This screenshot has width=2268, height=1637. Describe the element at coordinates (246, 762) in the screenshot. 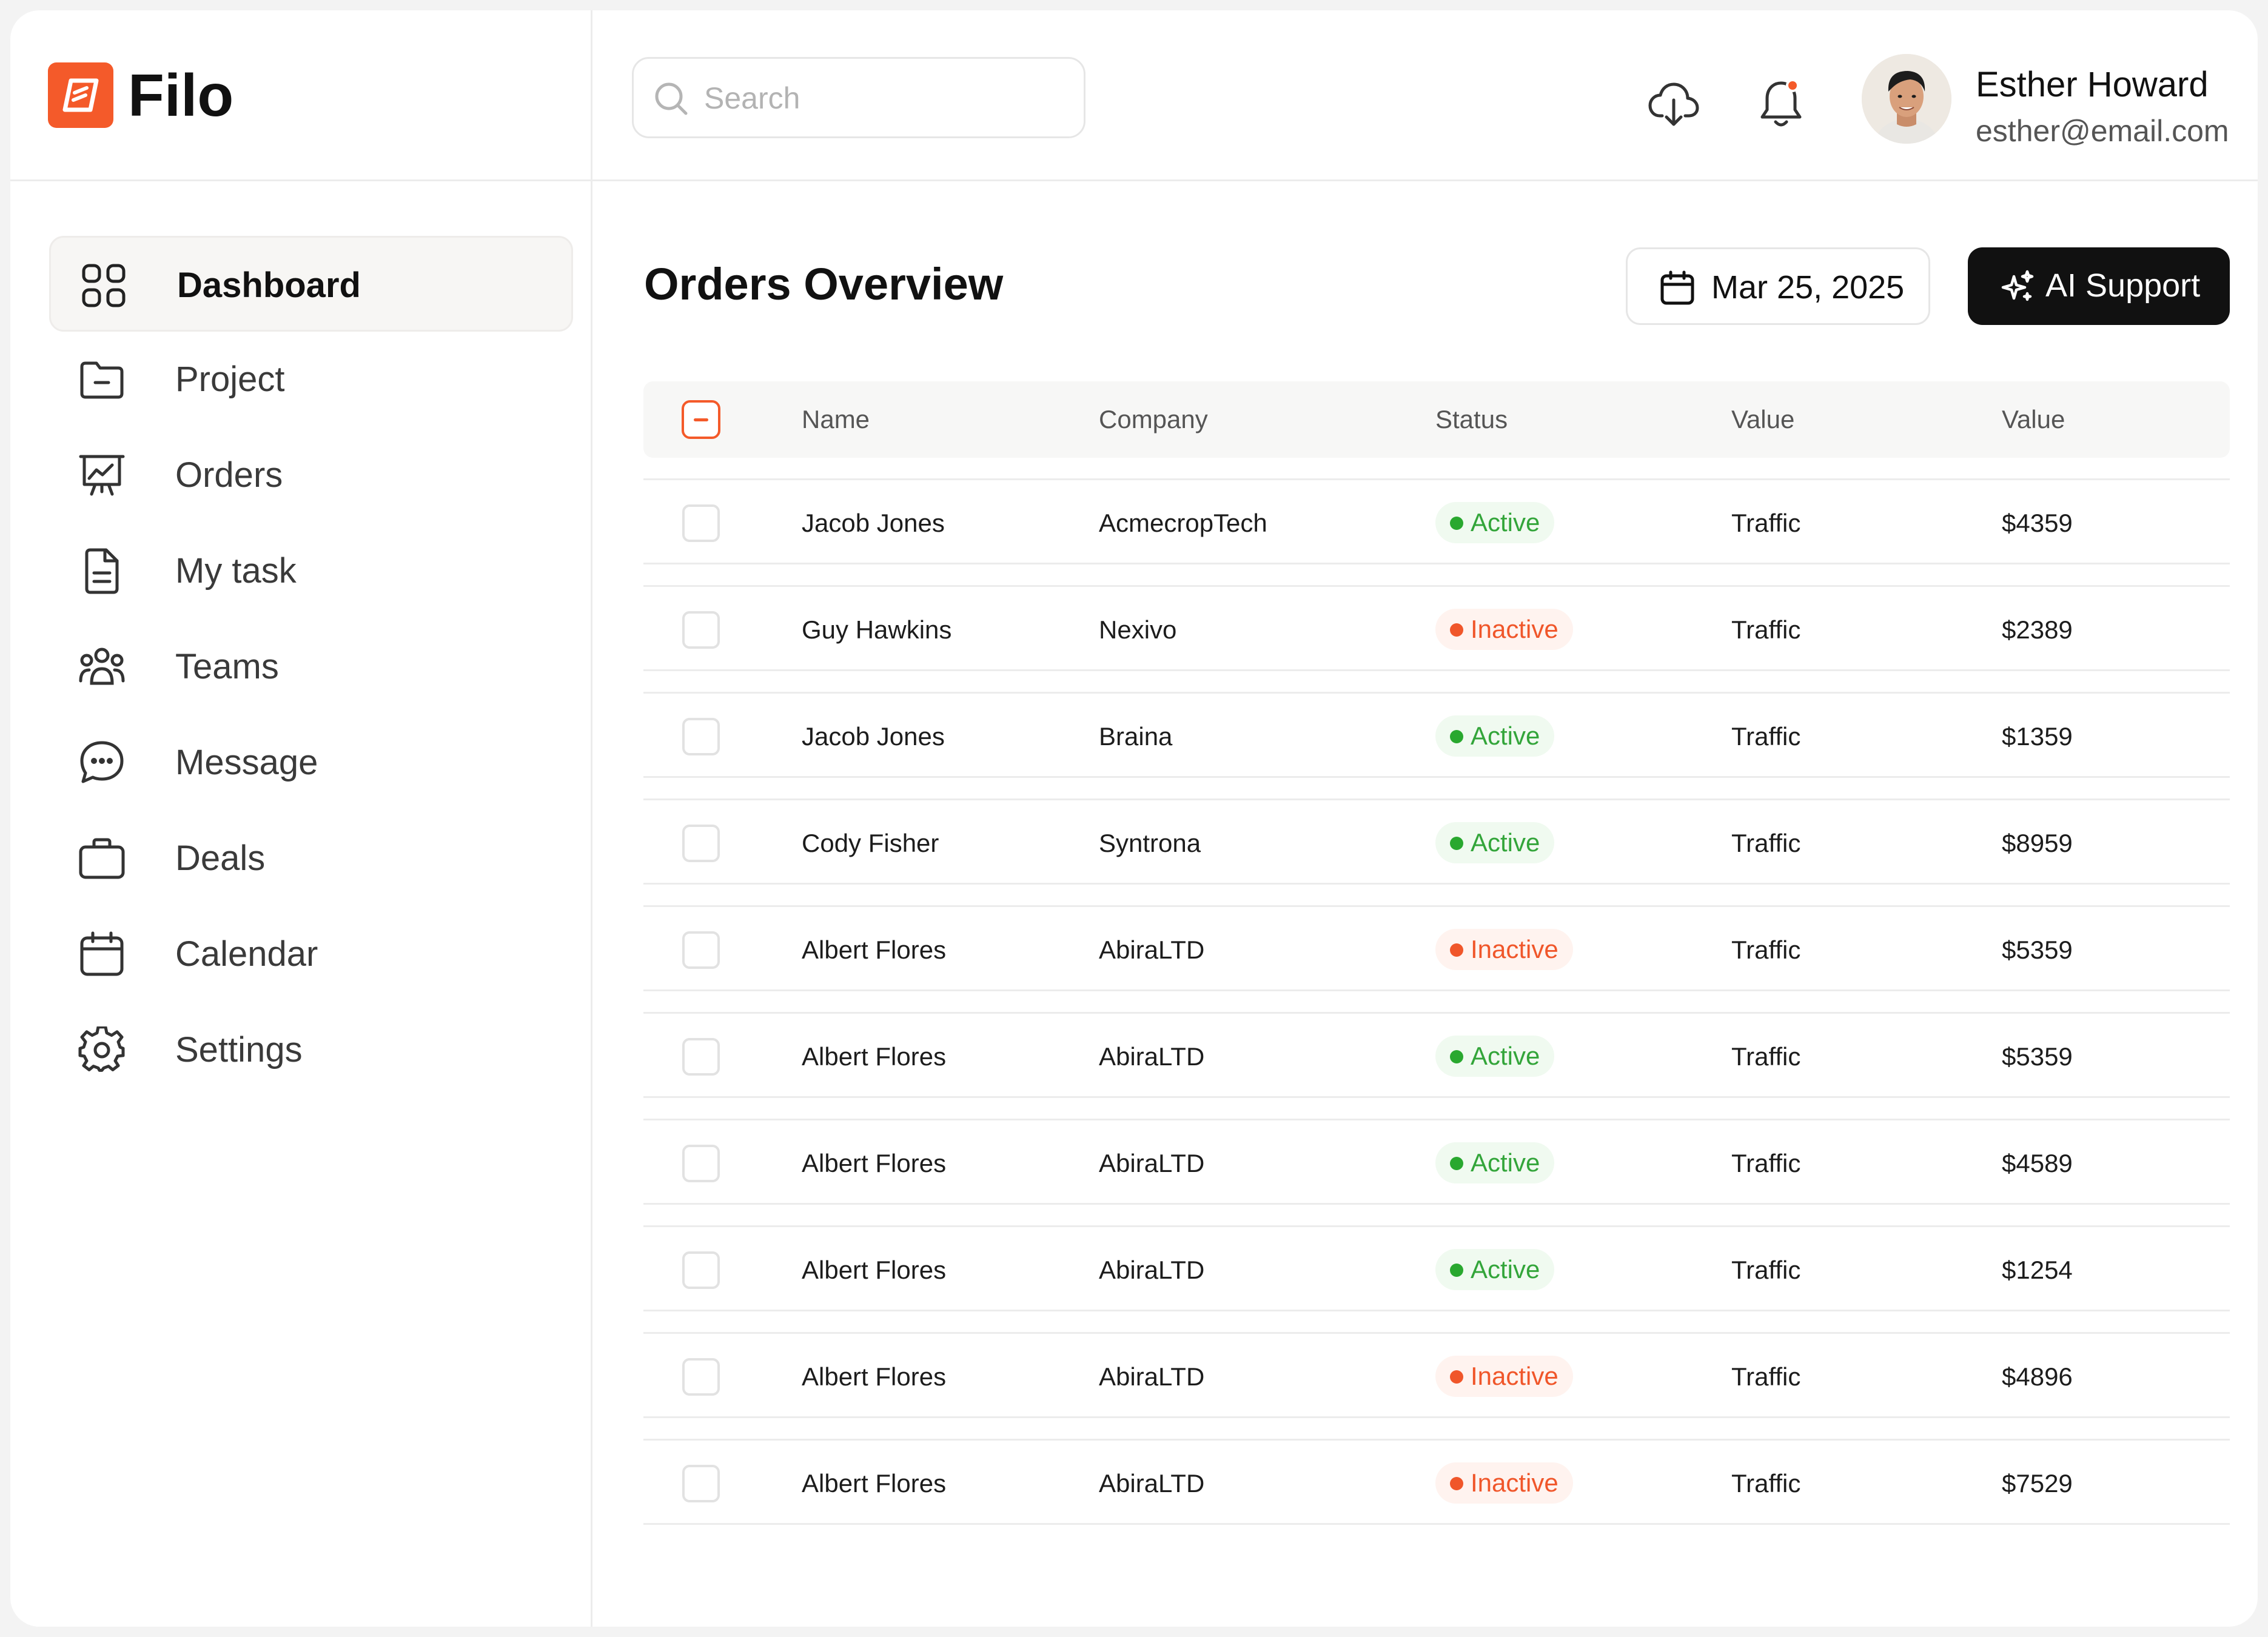

I see `sidebar-item-label: Message` at that location.